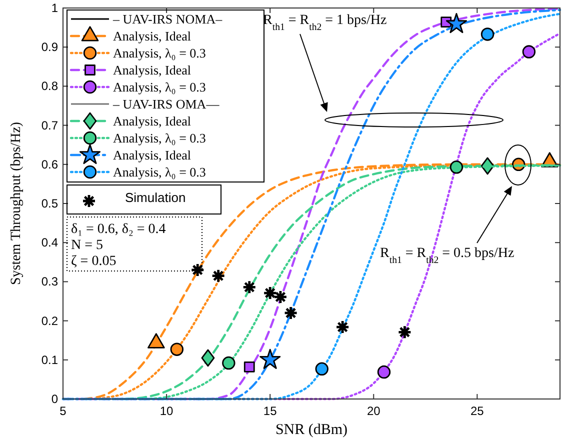  I want to click on y-tick-label: 0.2, so click(49, 321).